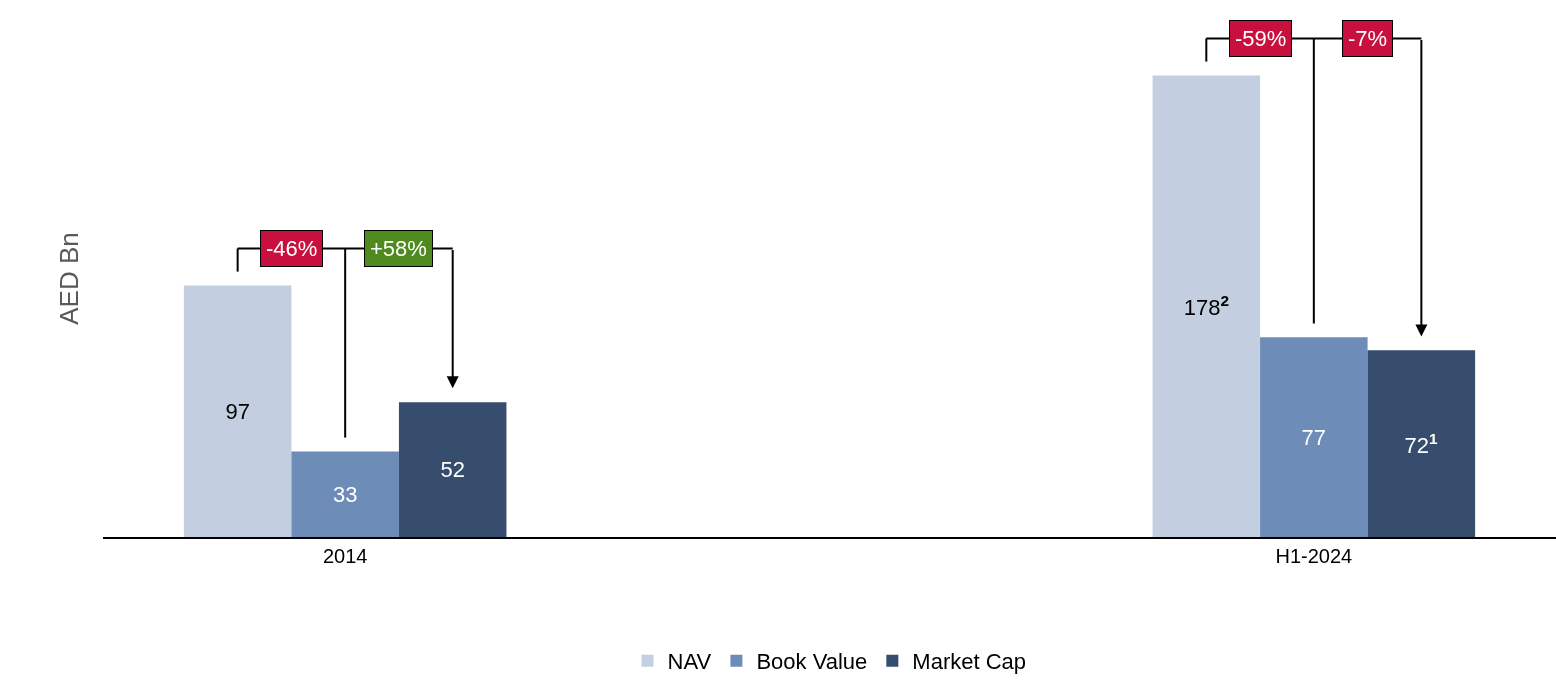  I want to click on data-label: 77, so click(1314, 437).